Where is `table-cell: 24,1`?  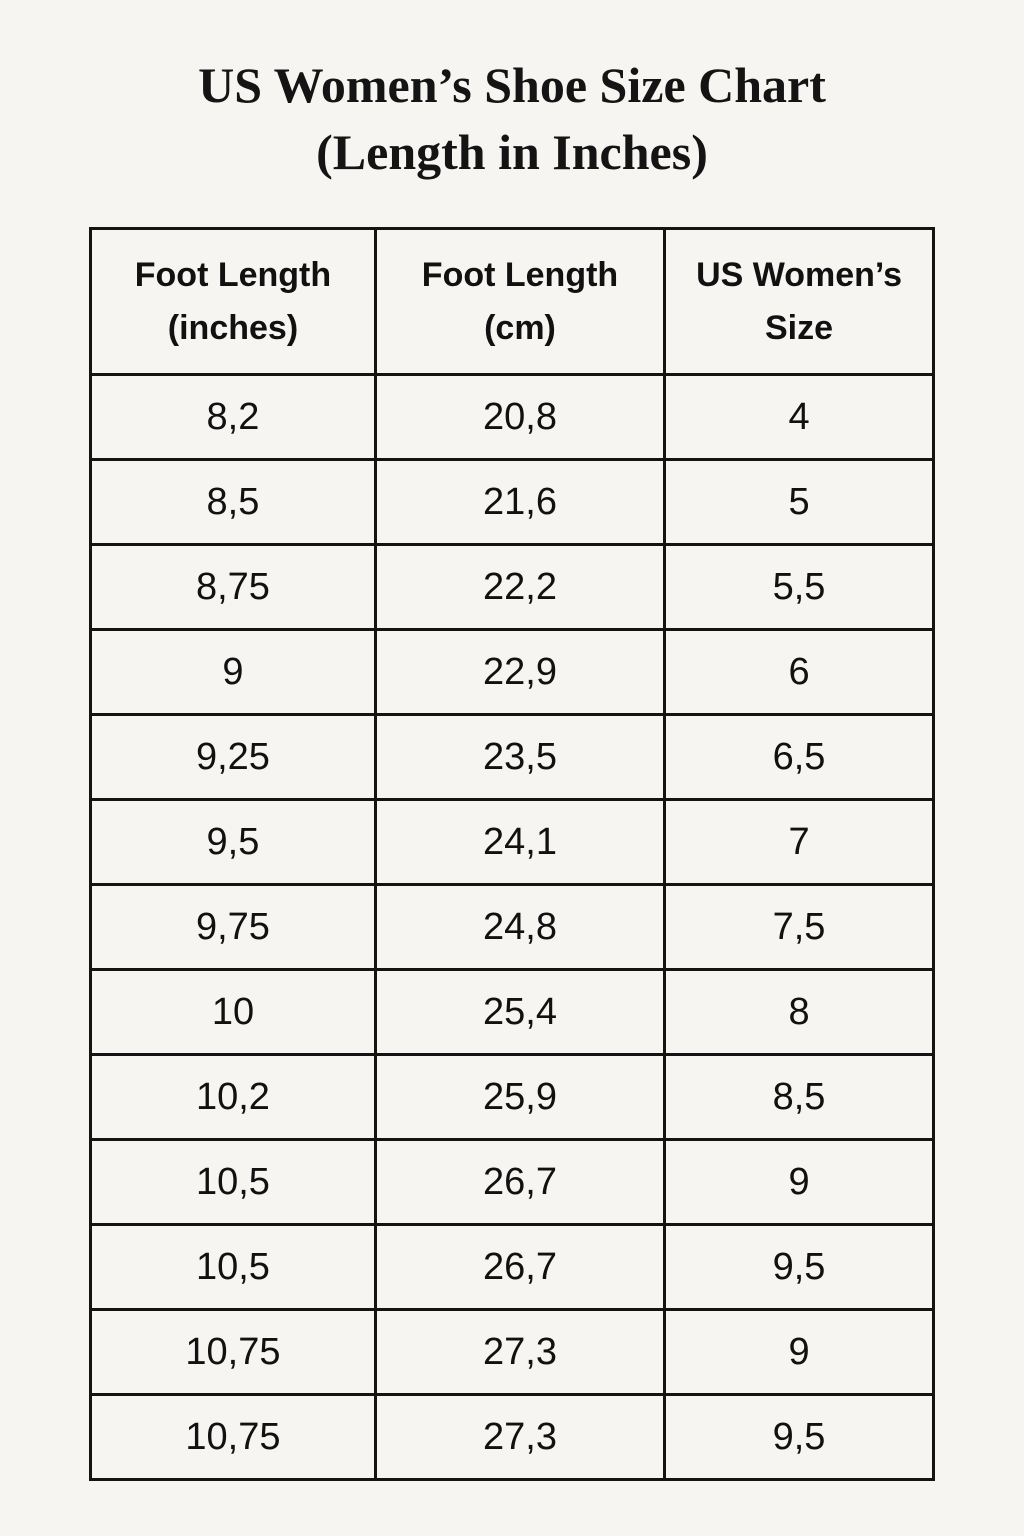
table-cell: 24,1 is located at coordinates (520, 842).